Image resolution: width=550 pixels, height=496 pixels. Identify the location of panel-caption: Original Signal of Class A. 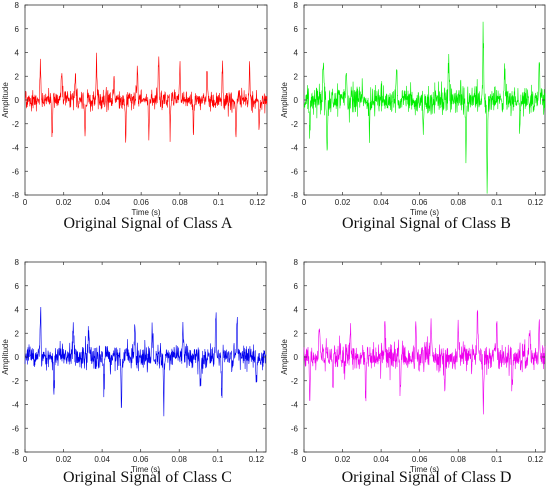
(148, 223).